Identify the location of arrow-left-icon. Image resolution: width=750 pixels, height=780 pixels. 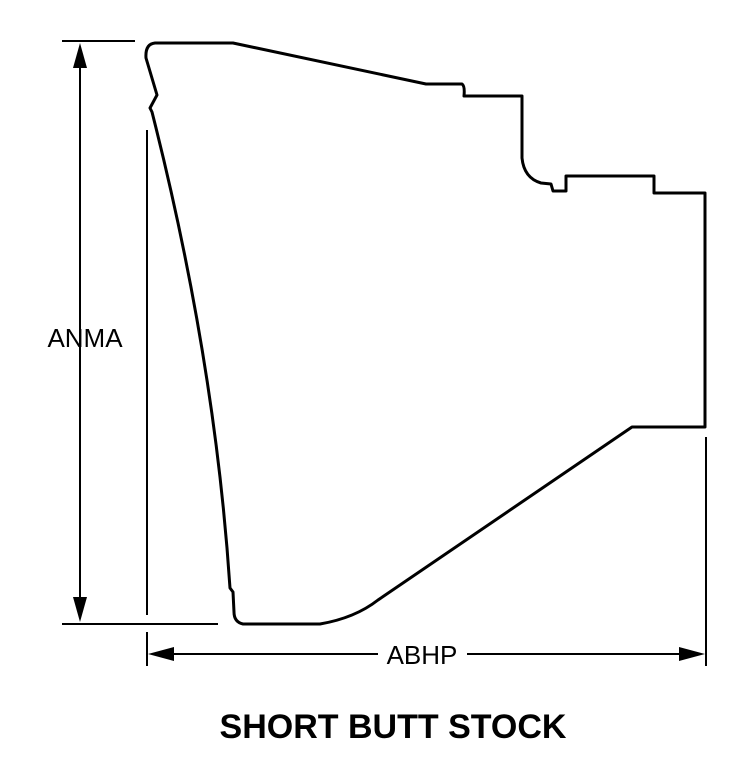
(161, 654).